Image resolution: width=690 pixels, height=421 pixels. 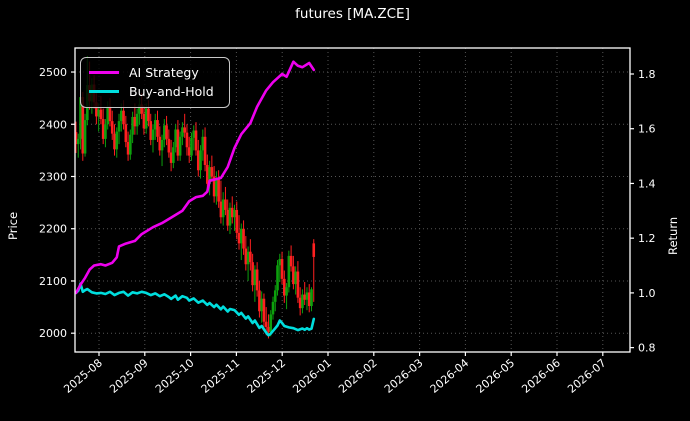 What do you see at coordinates (53, 176) in the screenshot?
I see `tick-label: 2300` at bounding box center [53, 176].